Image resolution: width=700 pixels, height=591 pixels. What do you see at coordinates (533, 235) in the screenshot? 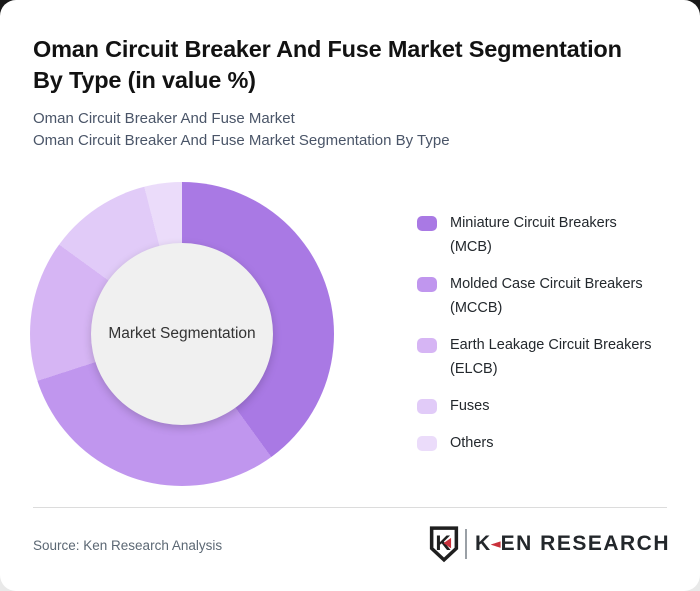
I see `legend-label: Miniature Circuit Breakers (MCB)` at bounding box center [533, 235].